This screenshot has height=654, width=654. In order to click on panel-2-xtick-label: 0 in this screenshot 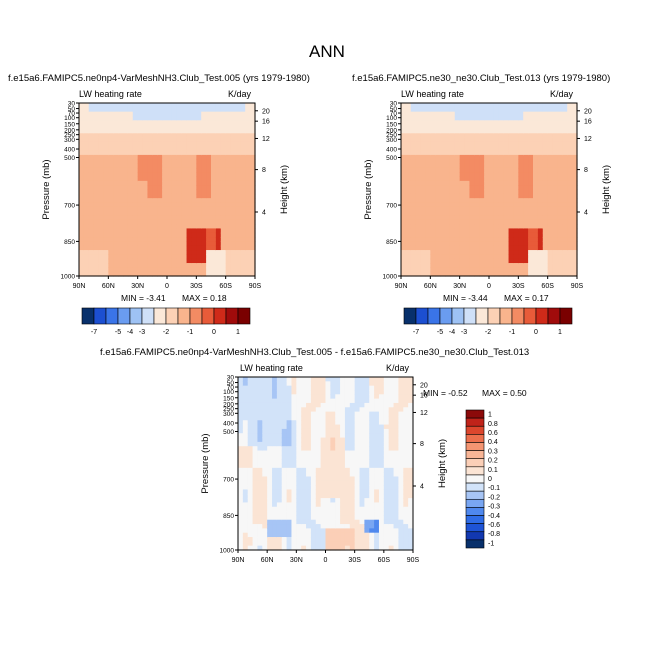, I will do `click(489, 286)`.